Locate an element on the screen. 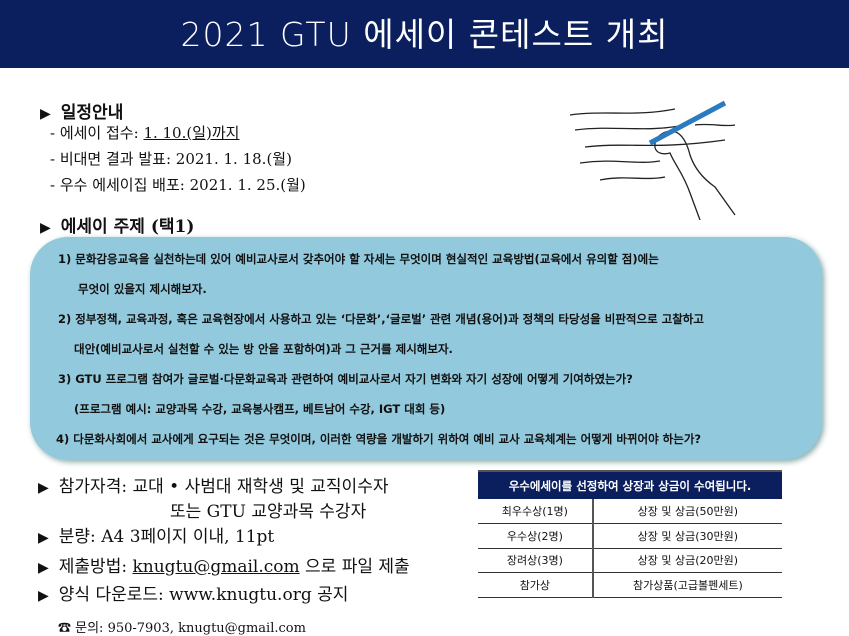 The height and width of the screenshot is (636, 849). schedule-heading: ▶ 일정안내 is located at coordinates (82, 113).